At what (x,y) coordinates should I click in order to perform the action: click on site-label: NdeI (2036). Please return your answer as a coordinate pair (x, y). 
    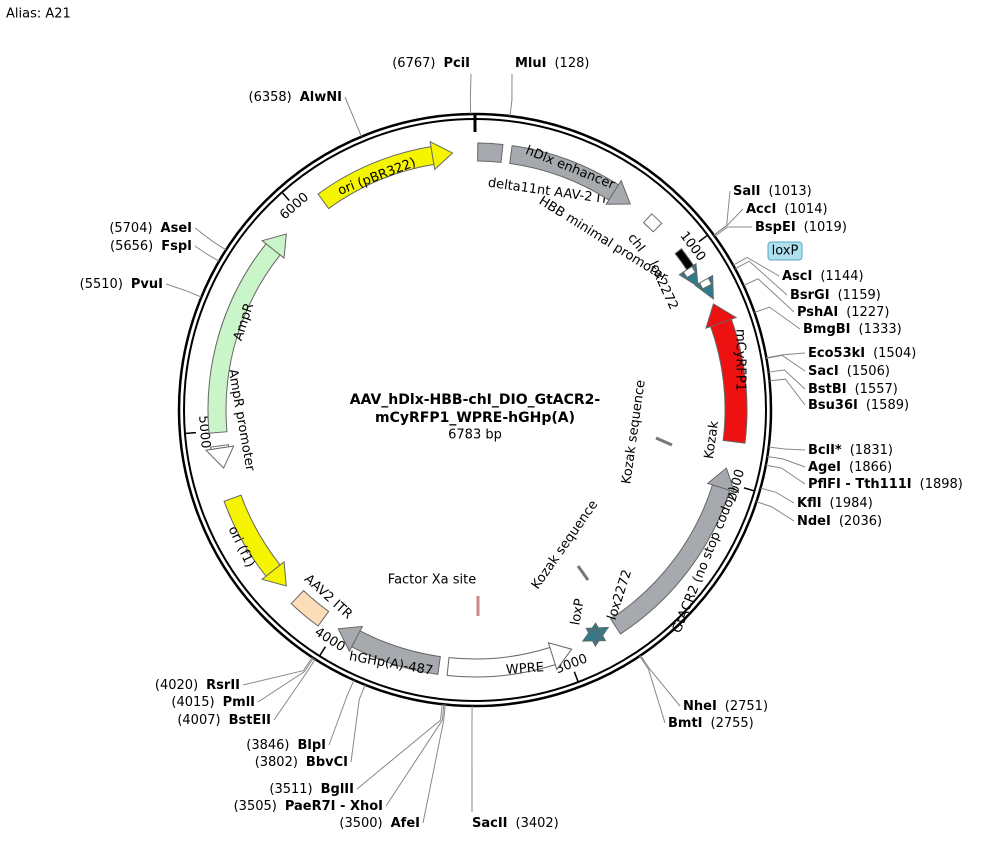
    Looking at the image, I should click on (839, 521).